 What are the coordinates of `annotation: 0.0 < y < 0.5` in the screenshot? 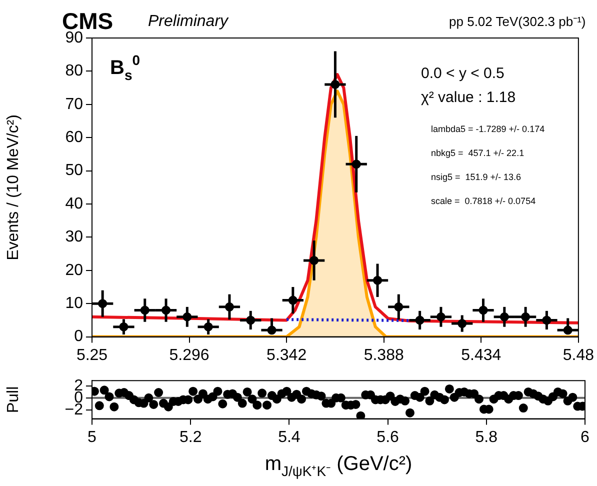 It's located at (462, 73).